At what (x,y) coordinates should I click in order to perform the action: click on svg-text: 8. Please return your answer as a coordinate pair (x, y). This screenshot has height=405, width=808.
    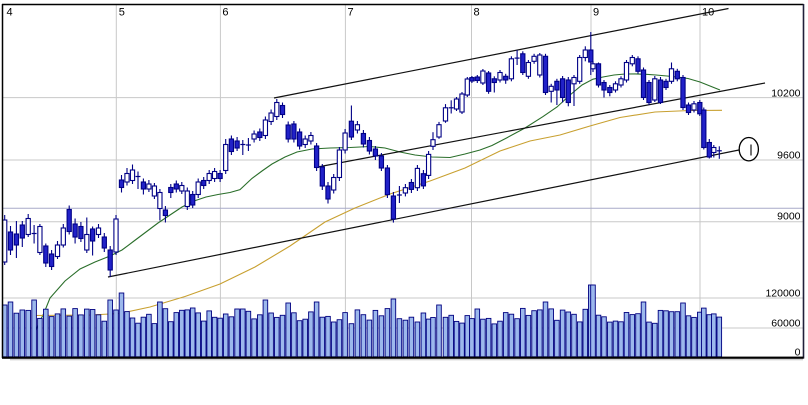
    Looking at the image, I should click on (477, 13).